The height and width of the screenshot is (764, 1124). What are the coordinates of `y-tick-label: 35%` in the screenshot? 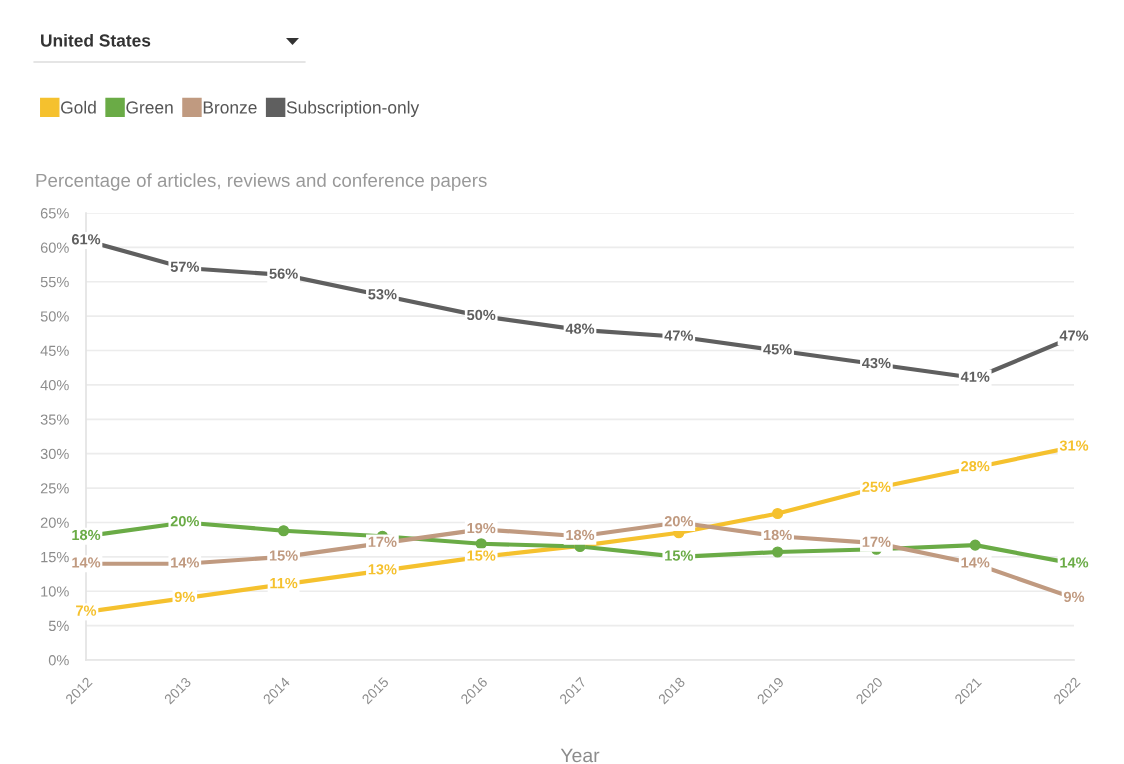 It's located at (54, 419).